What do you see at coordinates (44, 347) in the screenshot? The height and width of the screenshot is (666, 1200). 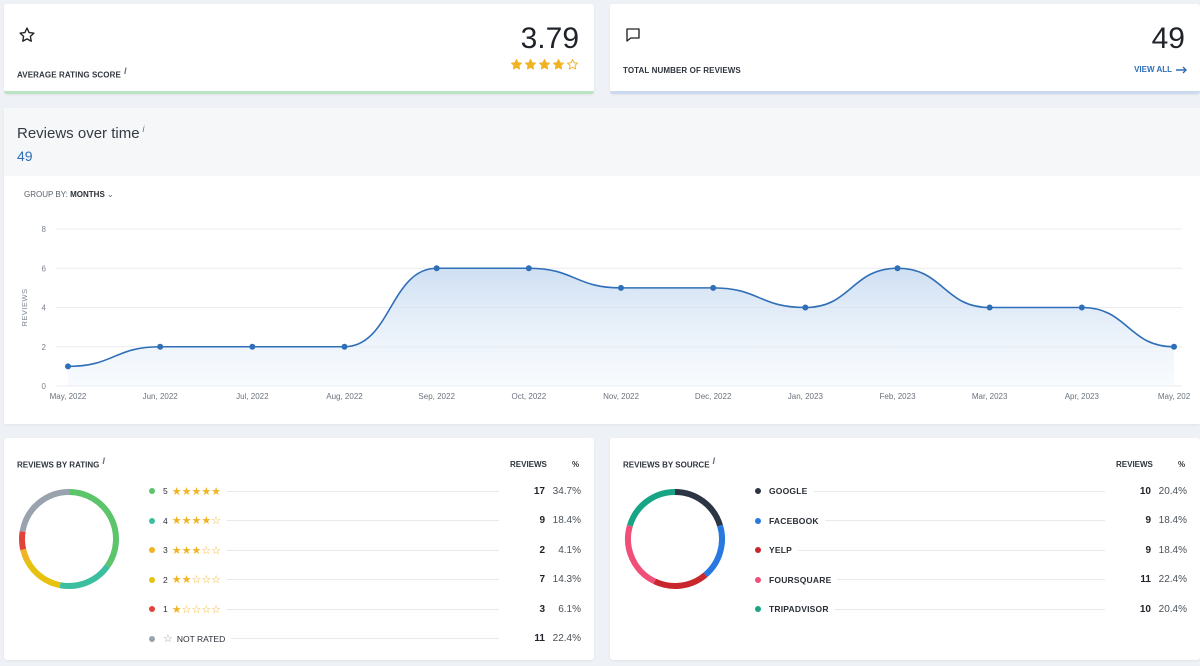 I see `y-tick-label: 2` at bounding box center [44, 347].